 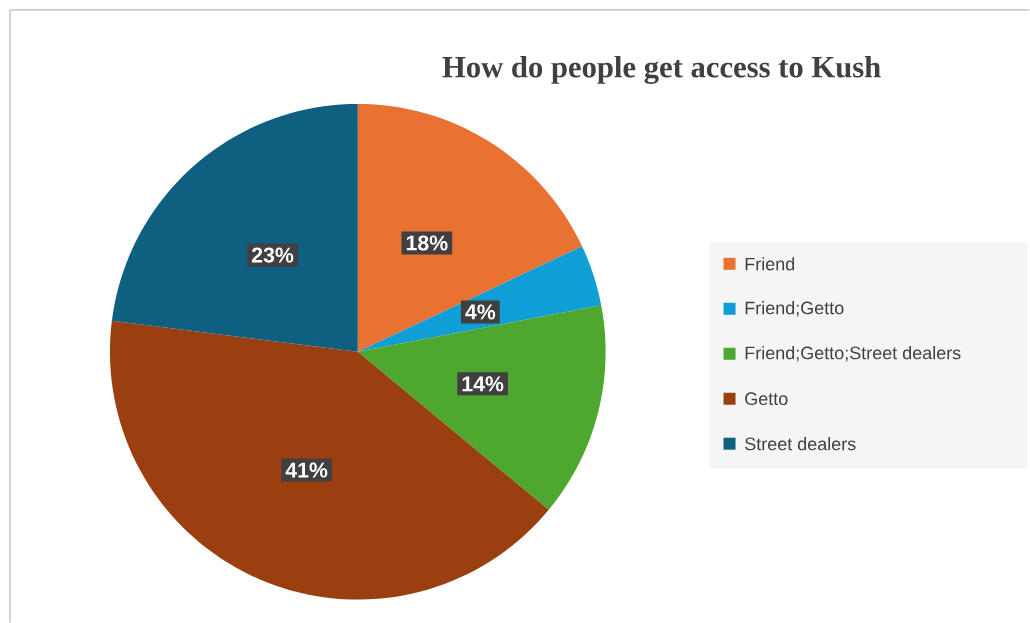 What do you see at coordinates (483, 384) in the screenshot?
I see `data-label: 14%` at bounding box center [483, 384].